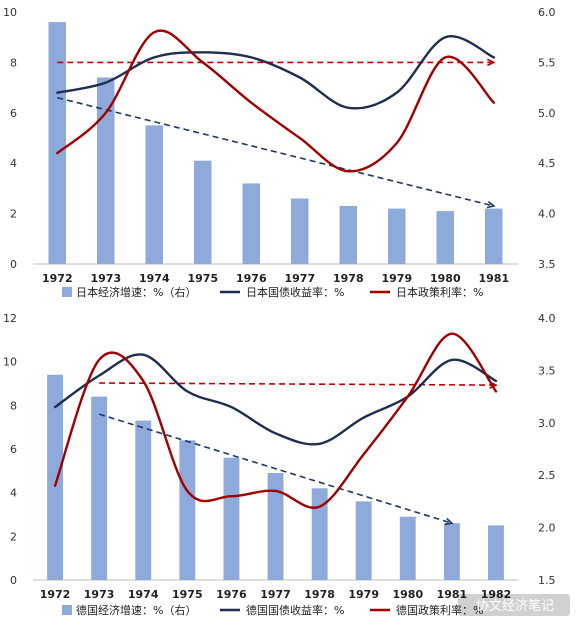  Describe the element at coordinates (547, 163) in the screenshot. I see `right-axis-tick-label: 4.5` at that location.